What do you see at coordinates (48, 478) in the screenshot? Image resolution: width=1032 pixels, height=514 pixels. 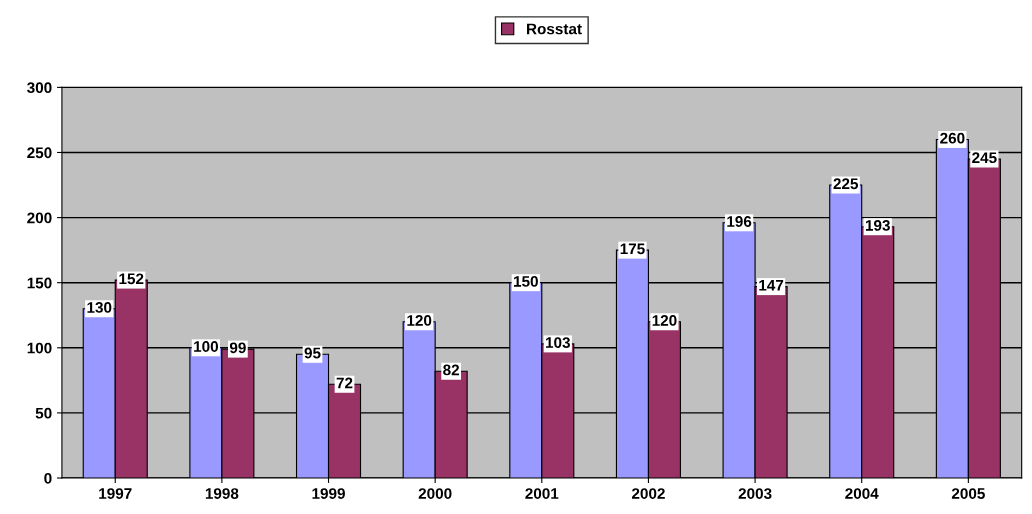 I see `y-tick-label: 0` at bounding box center [48, 478].